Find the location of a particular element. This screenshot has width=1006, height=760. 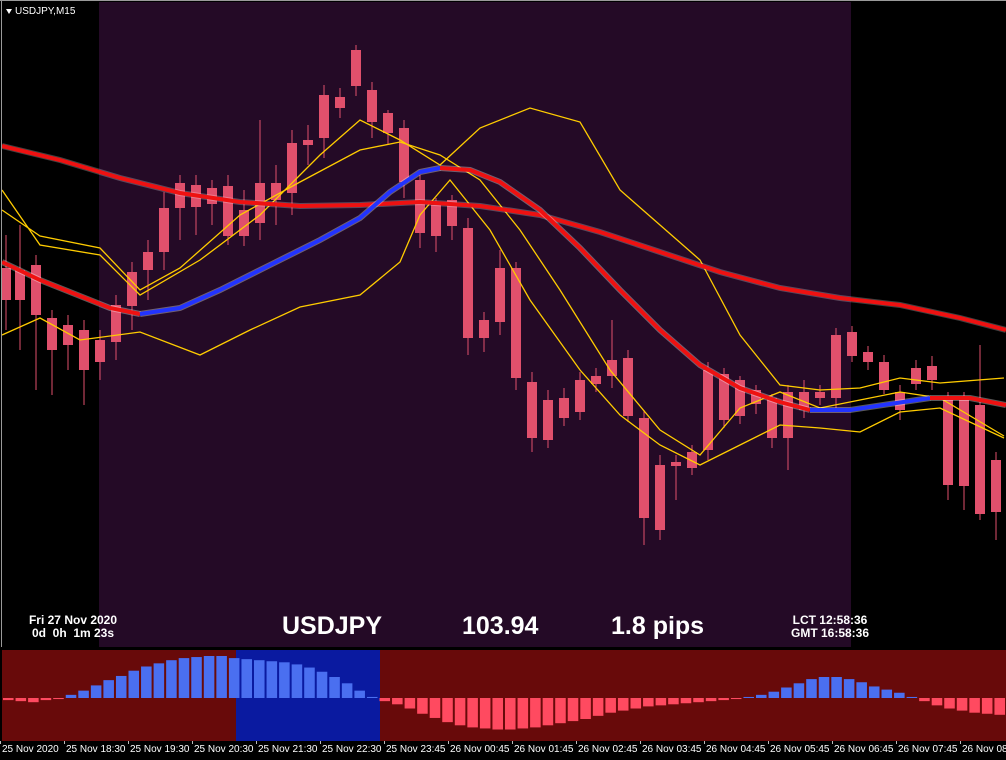

chart-title-label: USDJPY,M15 is located at coordinates (45, 11).